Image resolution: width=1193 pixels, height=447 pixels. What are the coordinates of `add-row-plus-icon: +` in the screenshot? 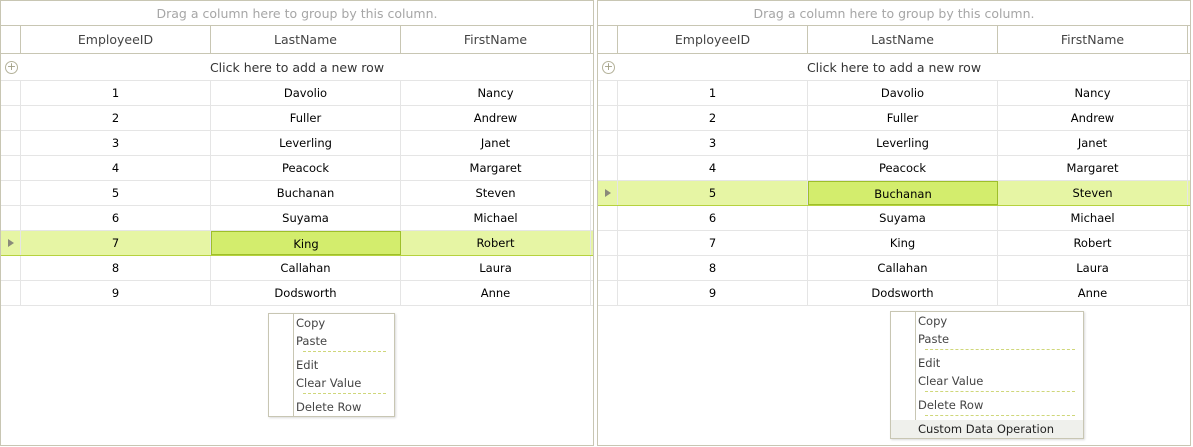 It's located at (608, 67).